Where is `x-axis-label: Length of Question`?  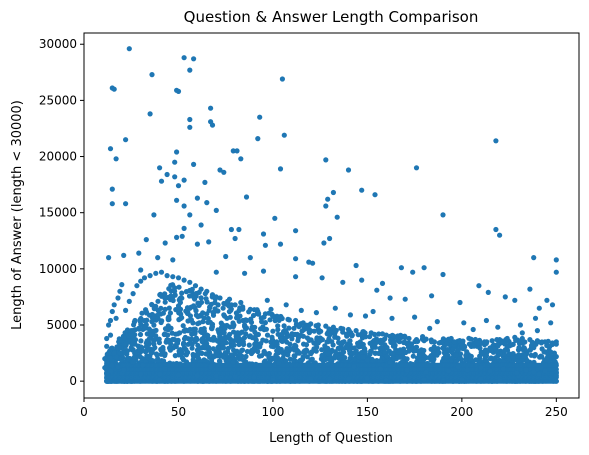 x-axis-label: Length of Question is located at coordinates (331, 438).